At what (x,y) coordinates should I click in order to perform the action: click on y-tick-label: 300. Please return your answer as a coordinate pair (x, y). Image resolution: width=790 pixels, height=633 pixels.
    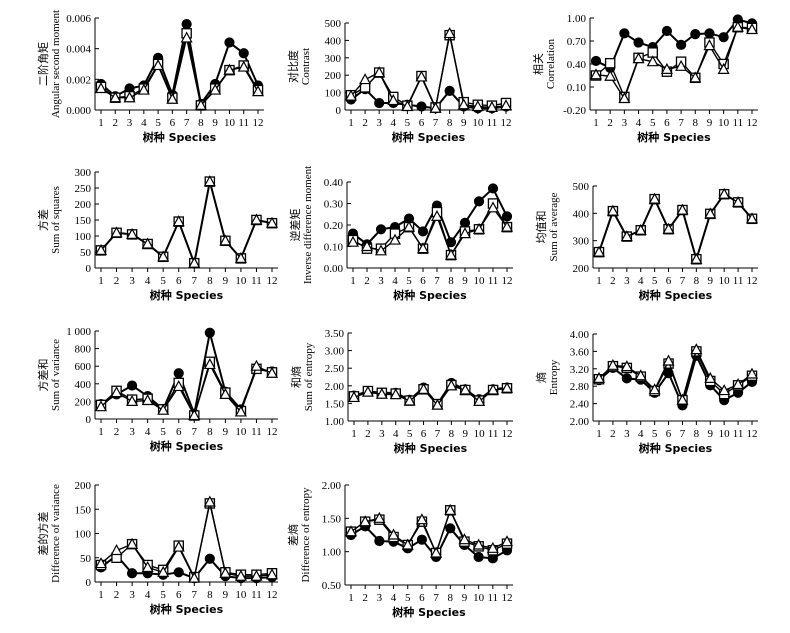
    Looking at the image, I should click on (83, 173).